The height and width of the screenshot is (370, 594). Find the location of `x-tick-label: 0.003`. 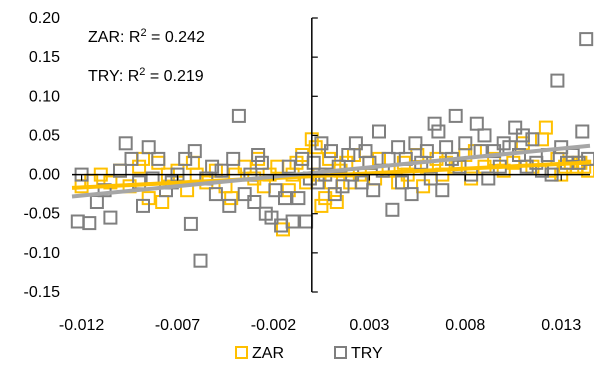

x-tick-label: 0.003 is located at coordinates (369, 325).